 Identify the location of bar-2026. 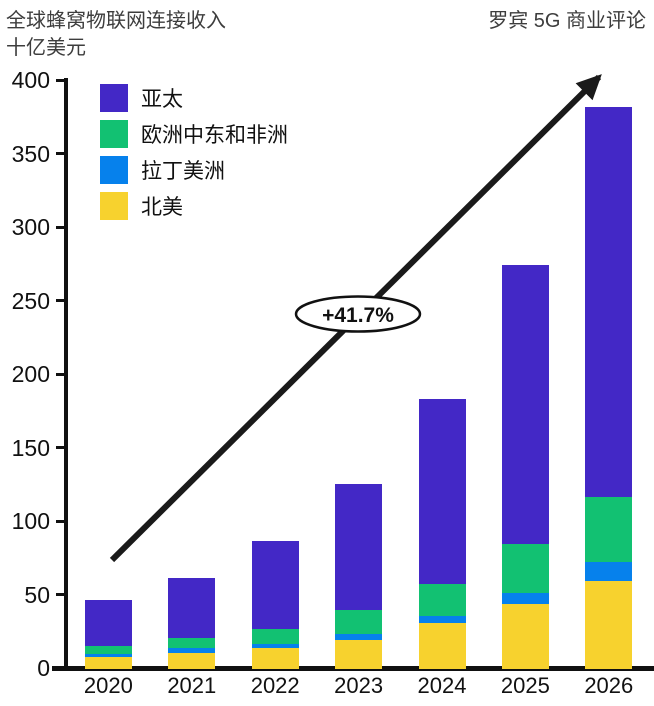
(609, 388).